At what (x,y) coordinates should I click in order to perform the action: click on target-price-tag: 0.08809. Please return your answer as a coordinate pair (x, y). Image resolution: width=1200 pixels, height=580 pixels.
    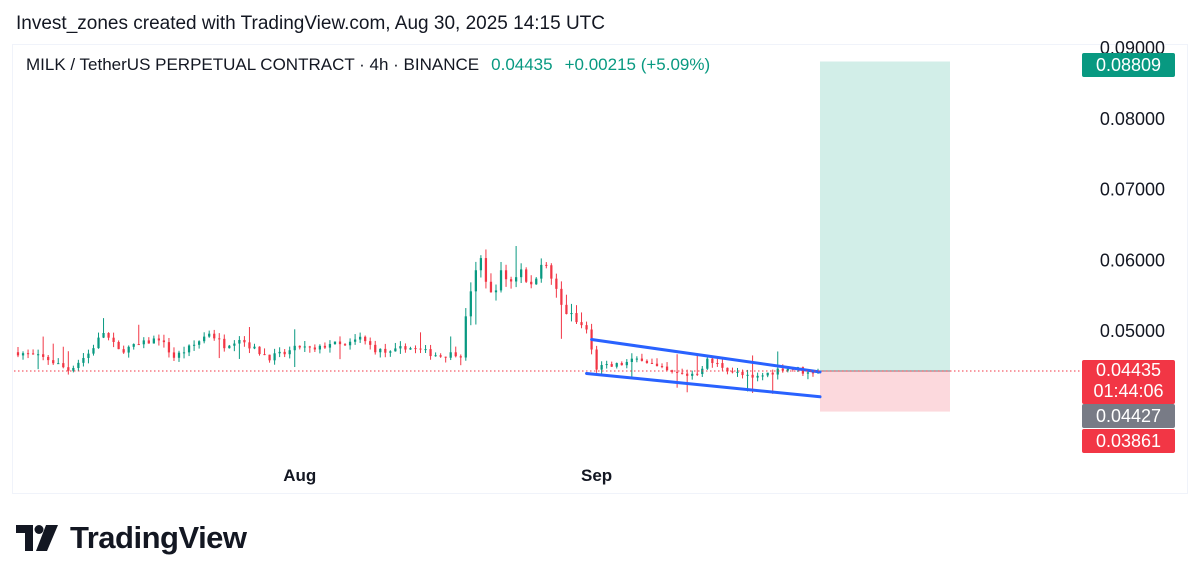
    Looking at the image, I should click on (1128, 65).